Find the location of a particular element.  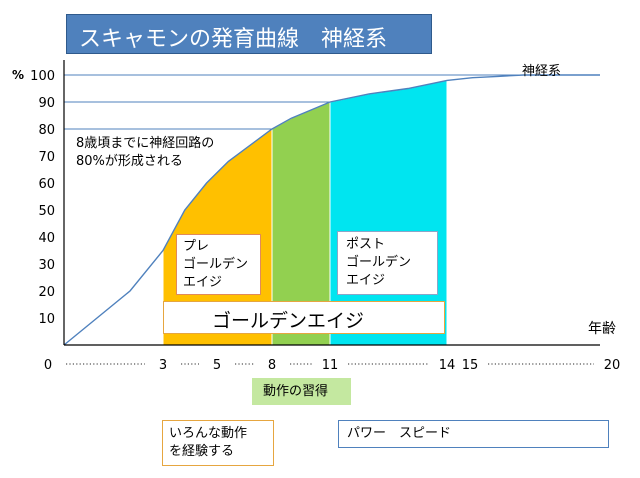

golden-age-box: ゴールデンエイジ is located at coordinates (304, 317).